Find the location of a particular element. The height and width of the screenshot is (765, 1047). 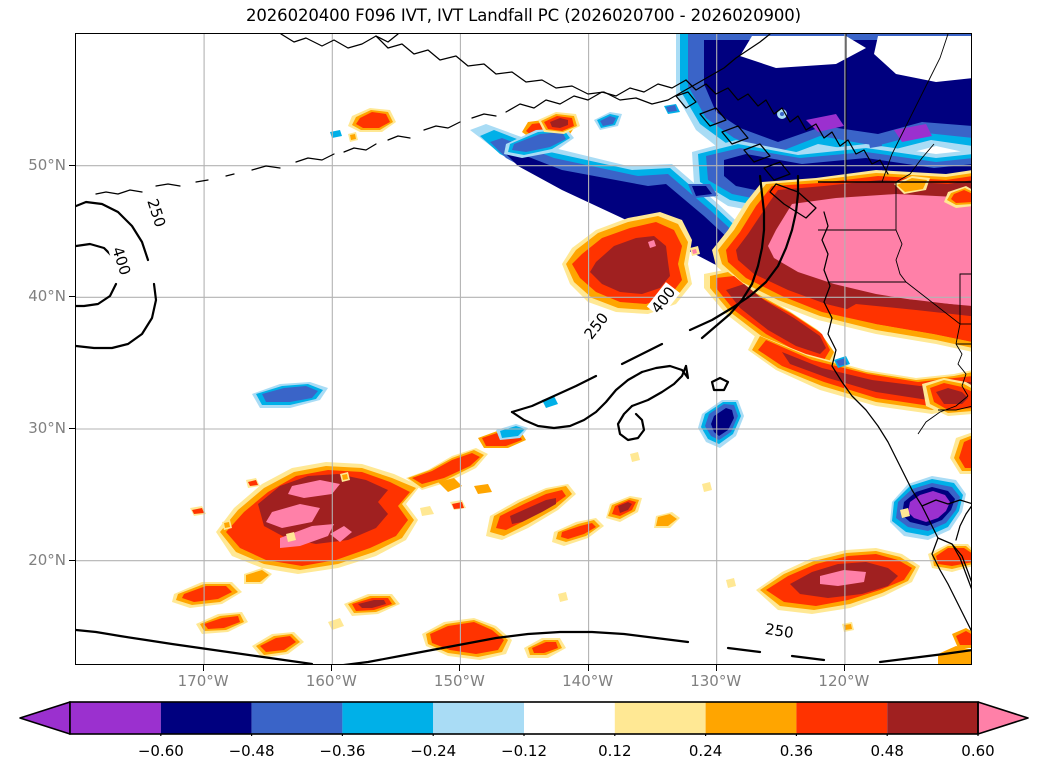

colorbar-extend-min is located at coordinates (45, 718).